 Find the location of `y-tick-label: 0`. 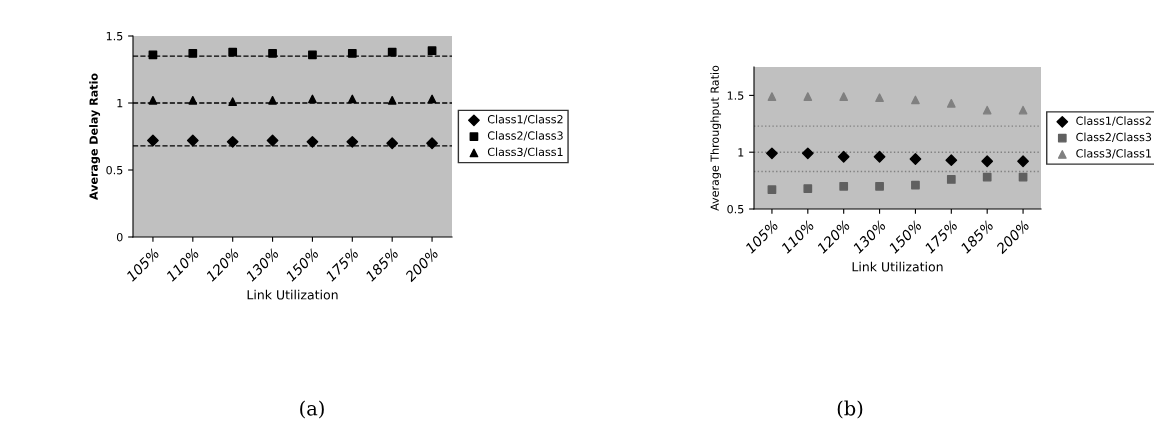

y-tick-label: 0 is located at coordinates (119, 237).